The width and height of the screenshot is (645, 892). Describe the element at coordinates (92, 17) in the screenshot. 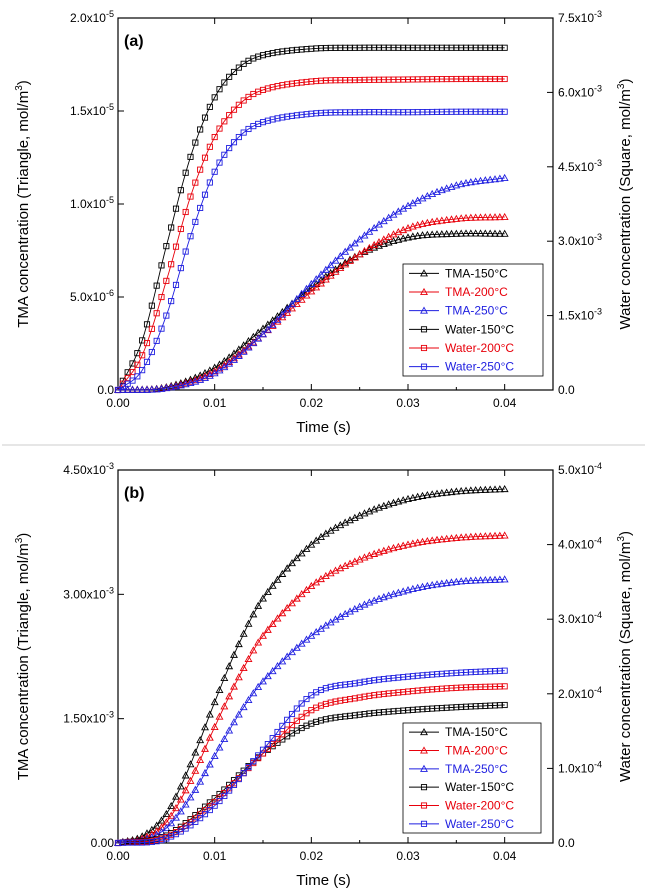

I see `y-tick-label: 2.0x10⁻⁵` at that location.